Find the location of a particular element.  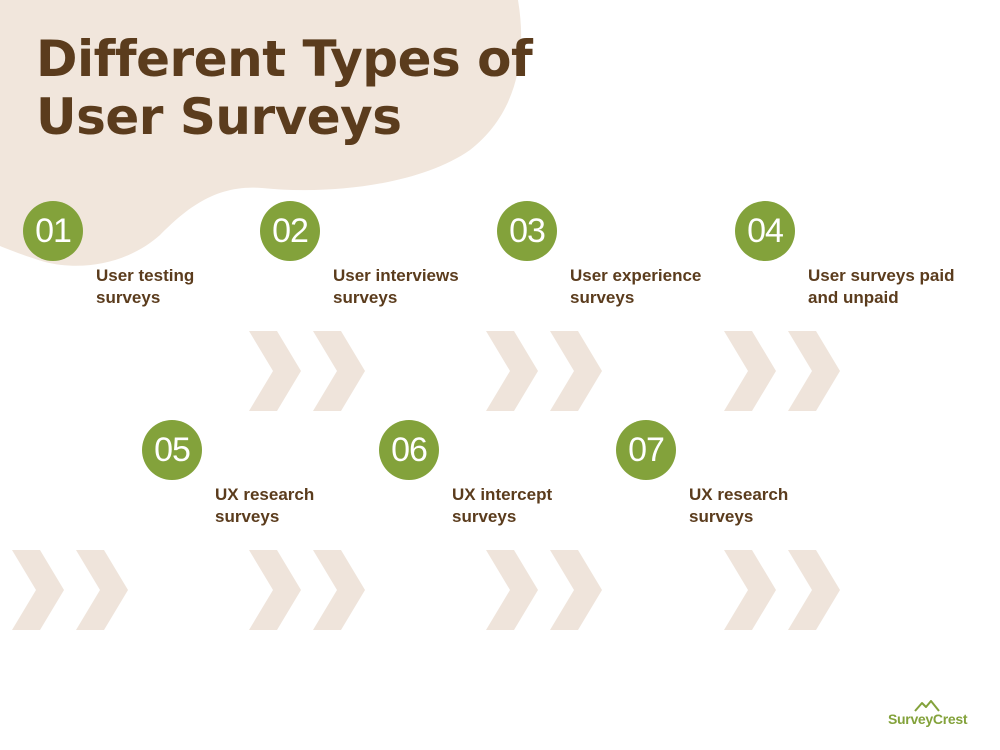

step-01: 01 User testing surveys is located at coordinates (123, 261).